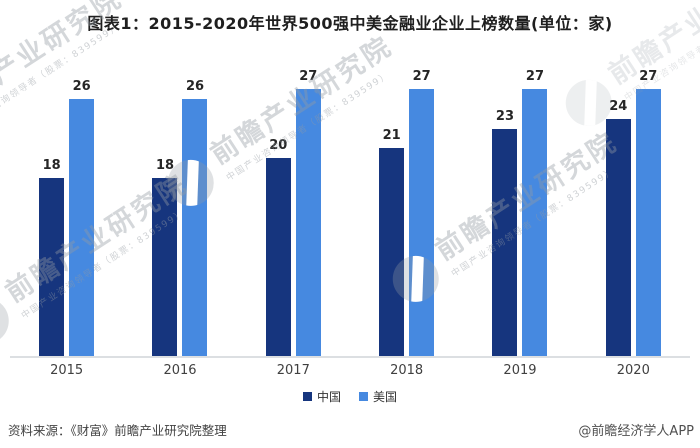 This screenshot has width=700, height=448. I want to click on bar-pair: 20 27, so click(293, 203).